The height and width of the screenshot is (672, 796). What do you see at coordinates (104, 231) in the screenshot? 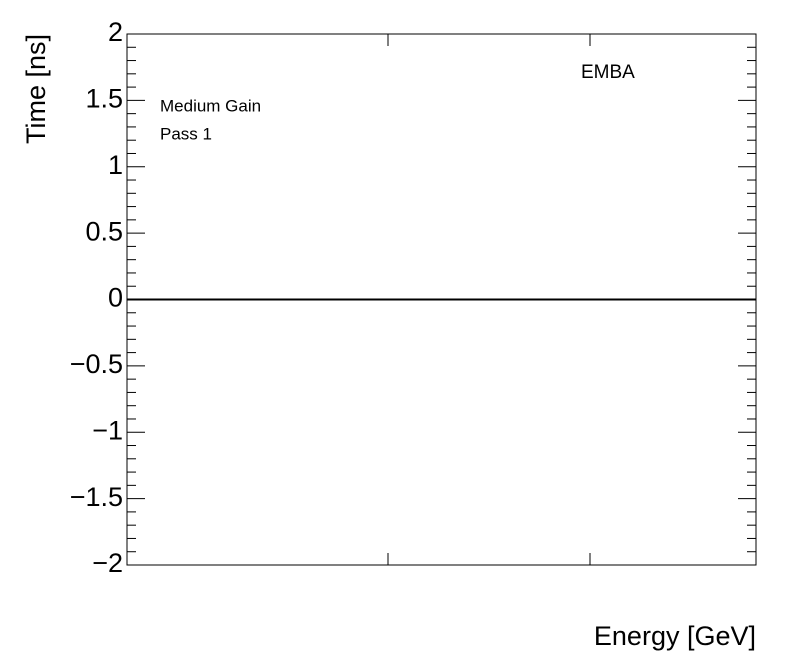
I see `y-tick-label: 0.5` at bounding box center [104, 231].